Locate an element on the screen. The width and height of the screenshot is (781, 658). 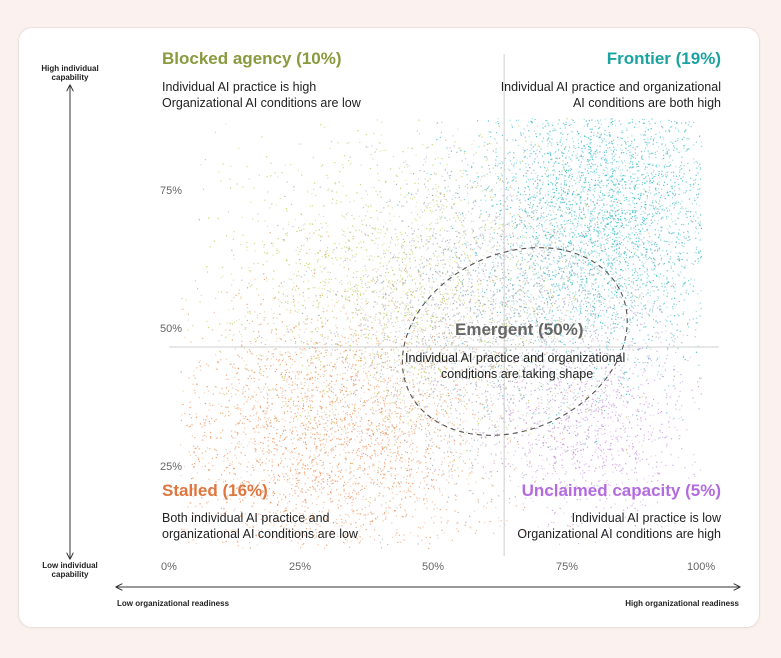
emergent-ellipse is located at coordinates (514, 341).